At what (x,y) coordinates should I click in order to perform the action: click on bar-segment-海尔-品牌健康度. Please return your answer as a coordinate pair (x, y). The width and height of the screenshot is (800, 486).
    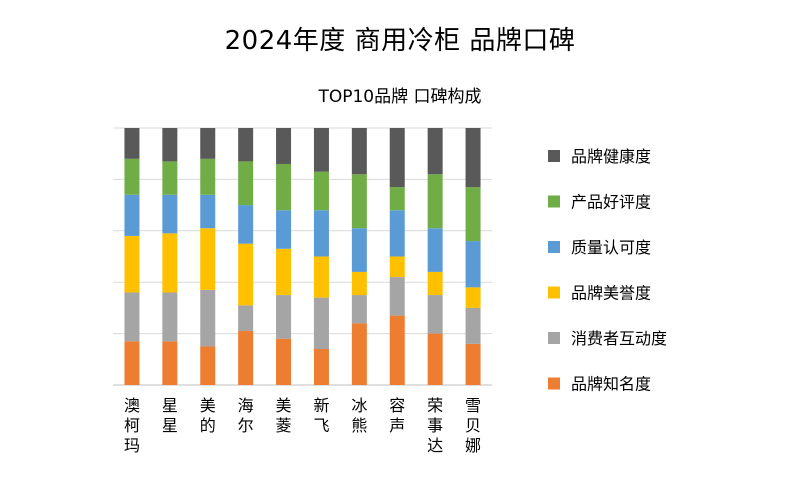
    Looking at the image, I should click on (246, 145).